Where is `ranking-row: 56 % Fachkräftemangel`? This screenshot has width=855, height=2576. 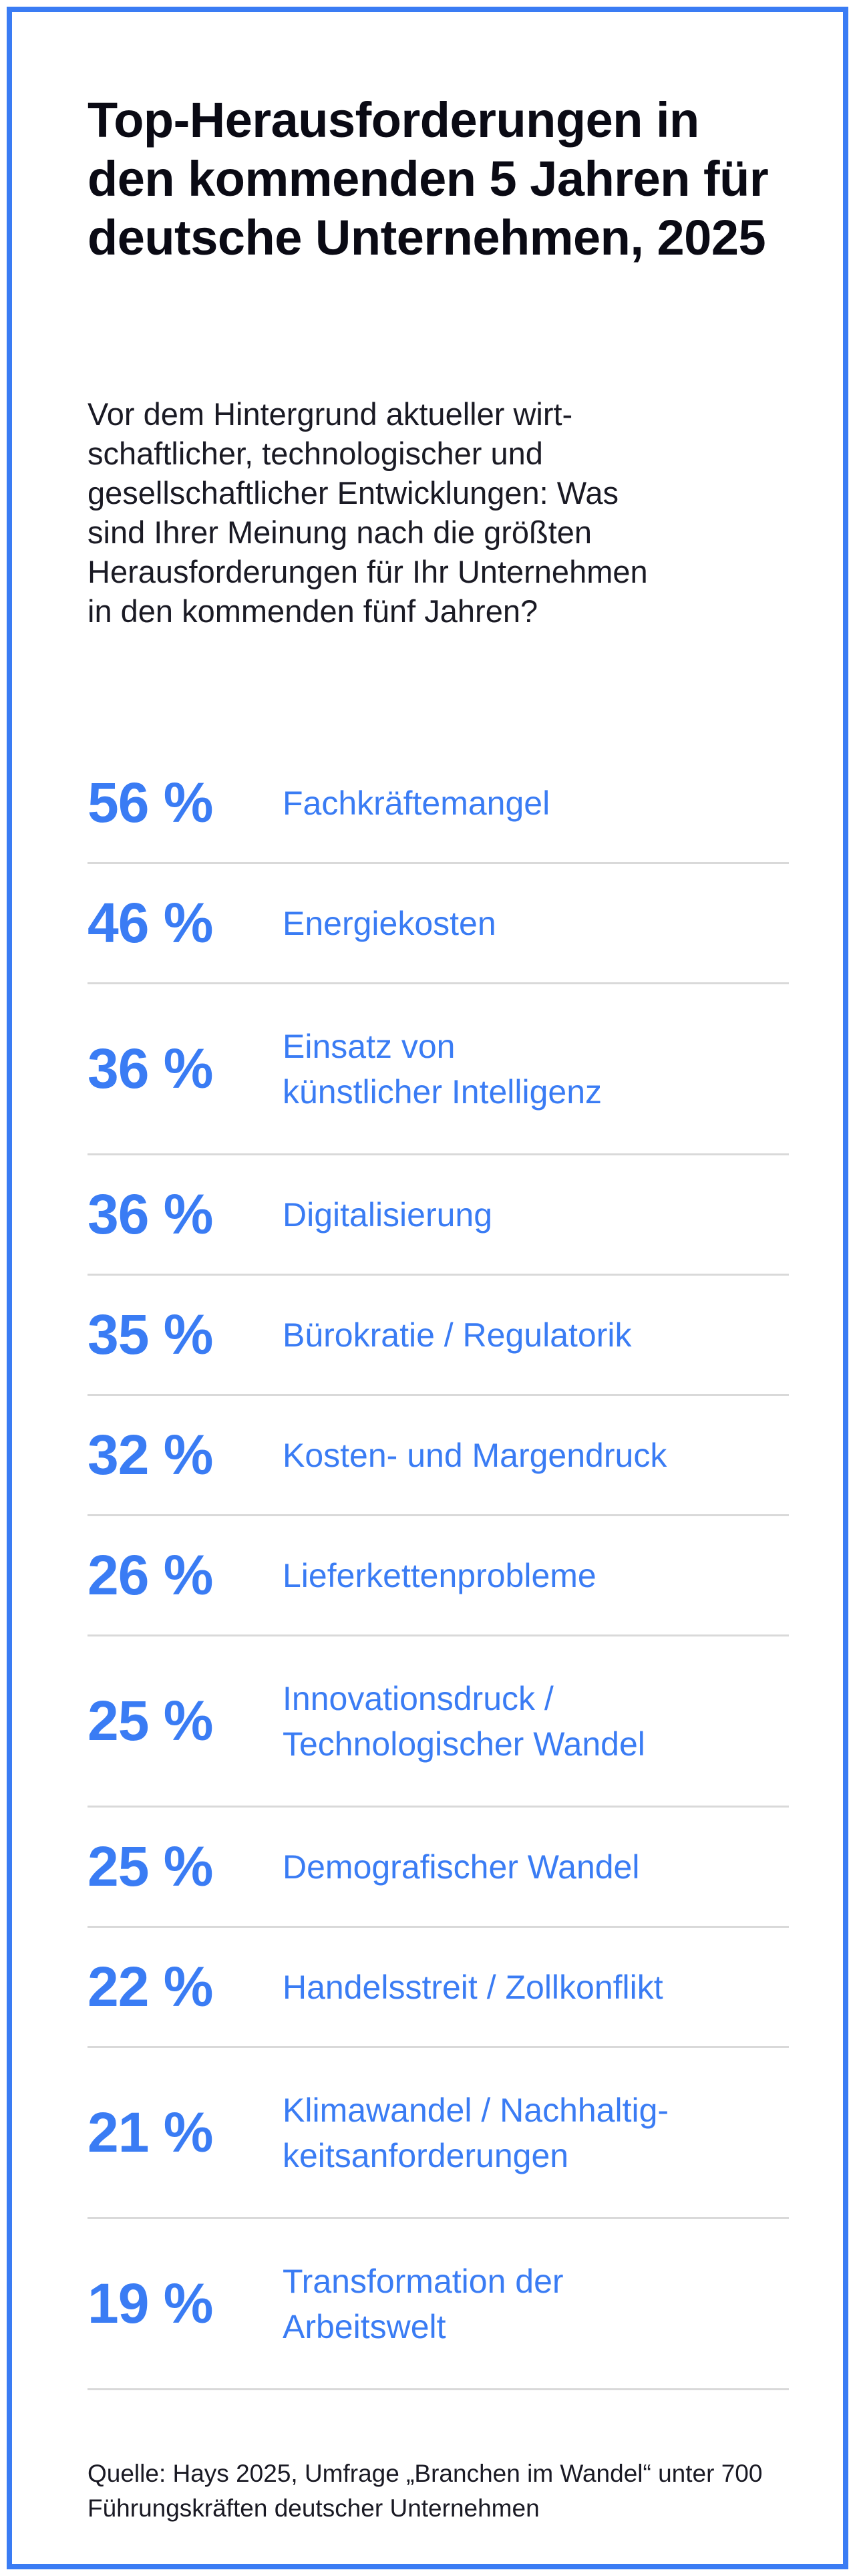 ranking-row: 56 % Fachkräftemangel is located at coordinates (438, 804).